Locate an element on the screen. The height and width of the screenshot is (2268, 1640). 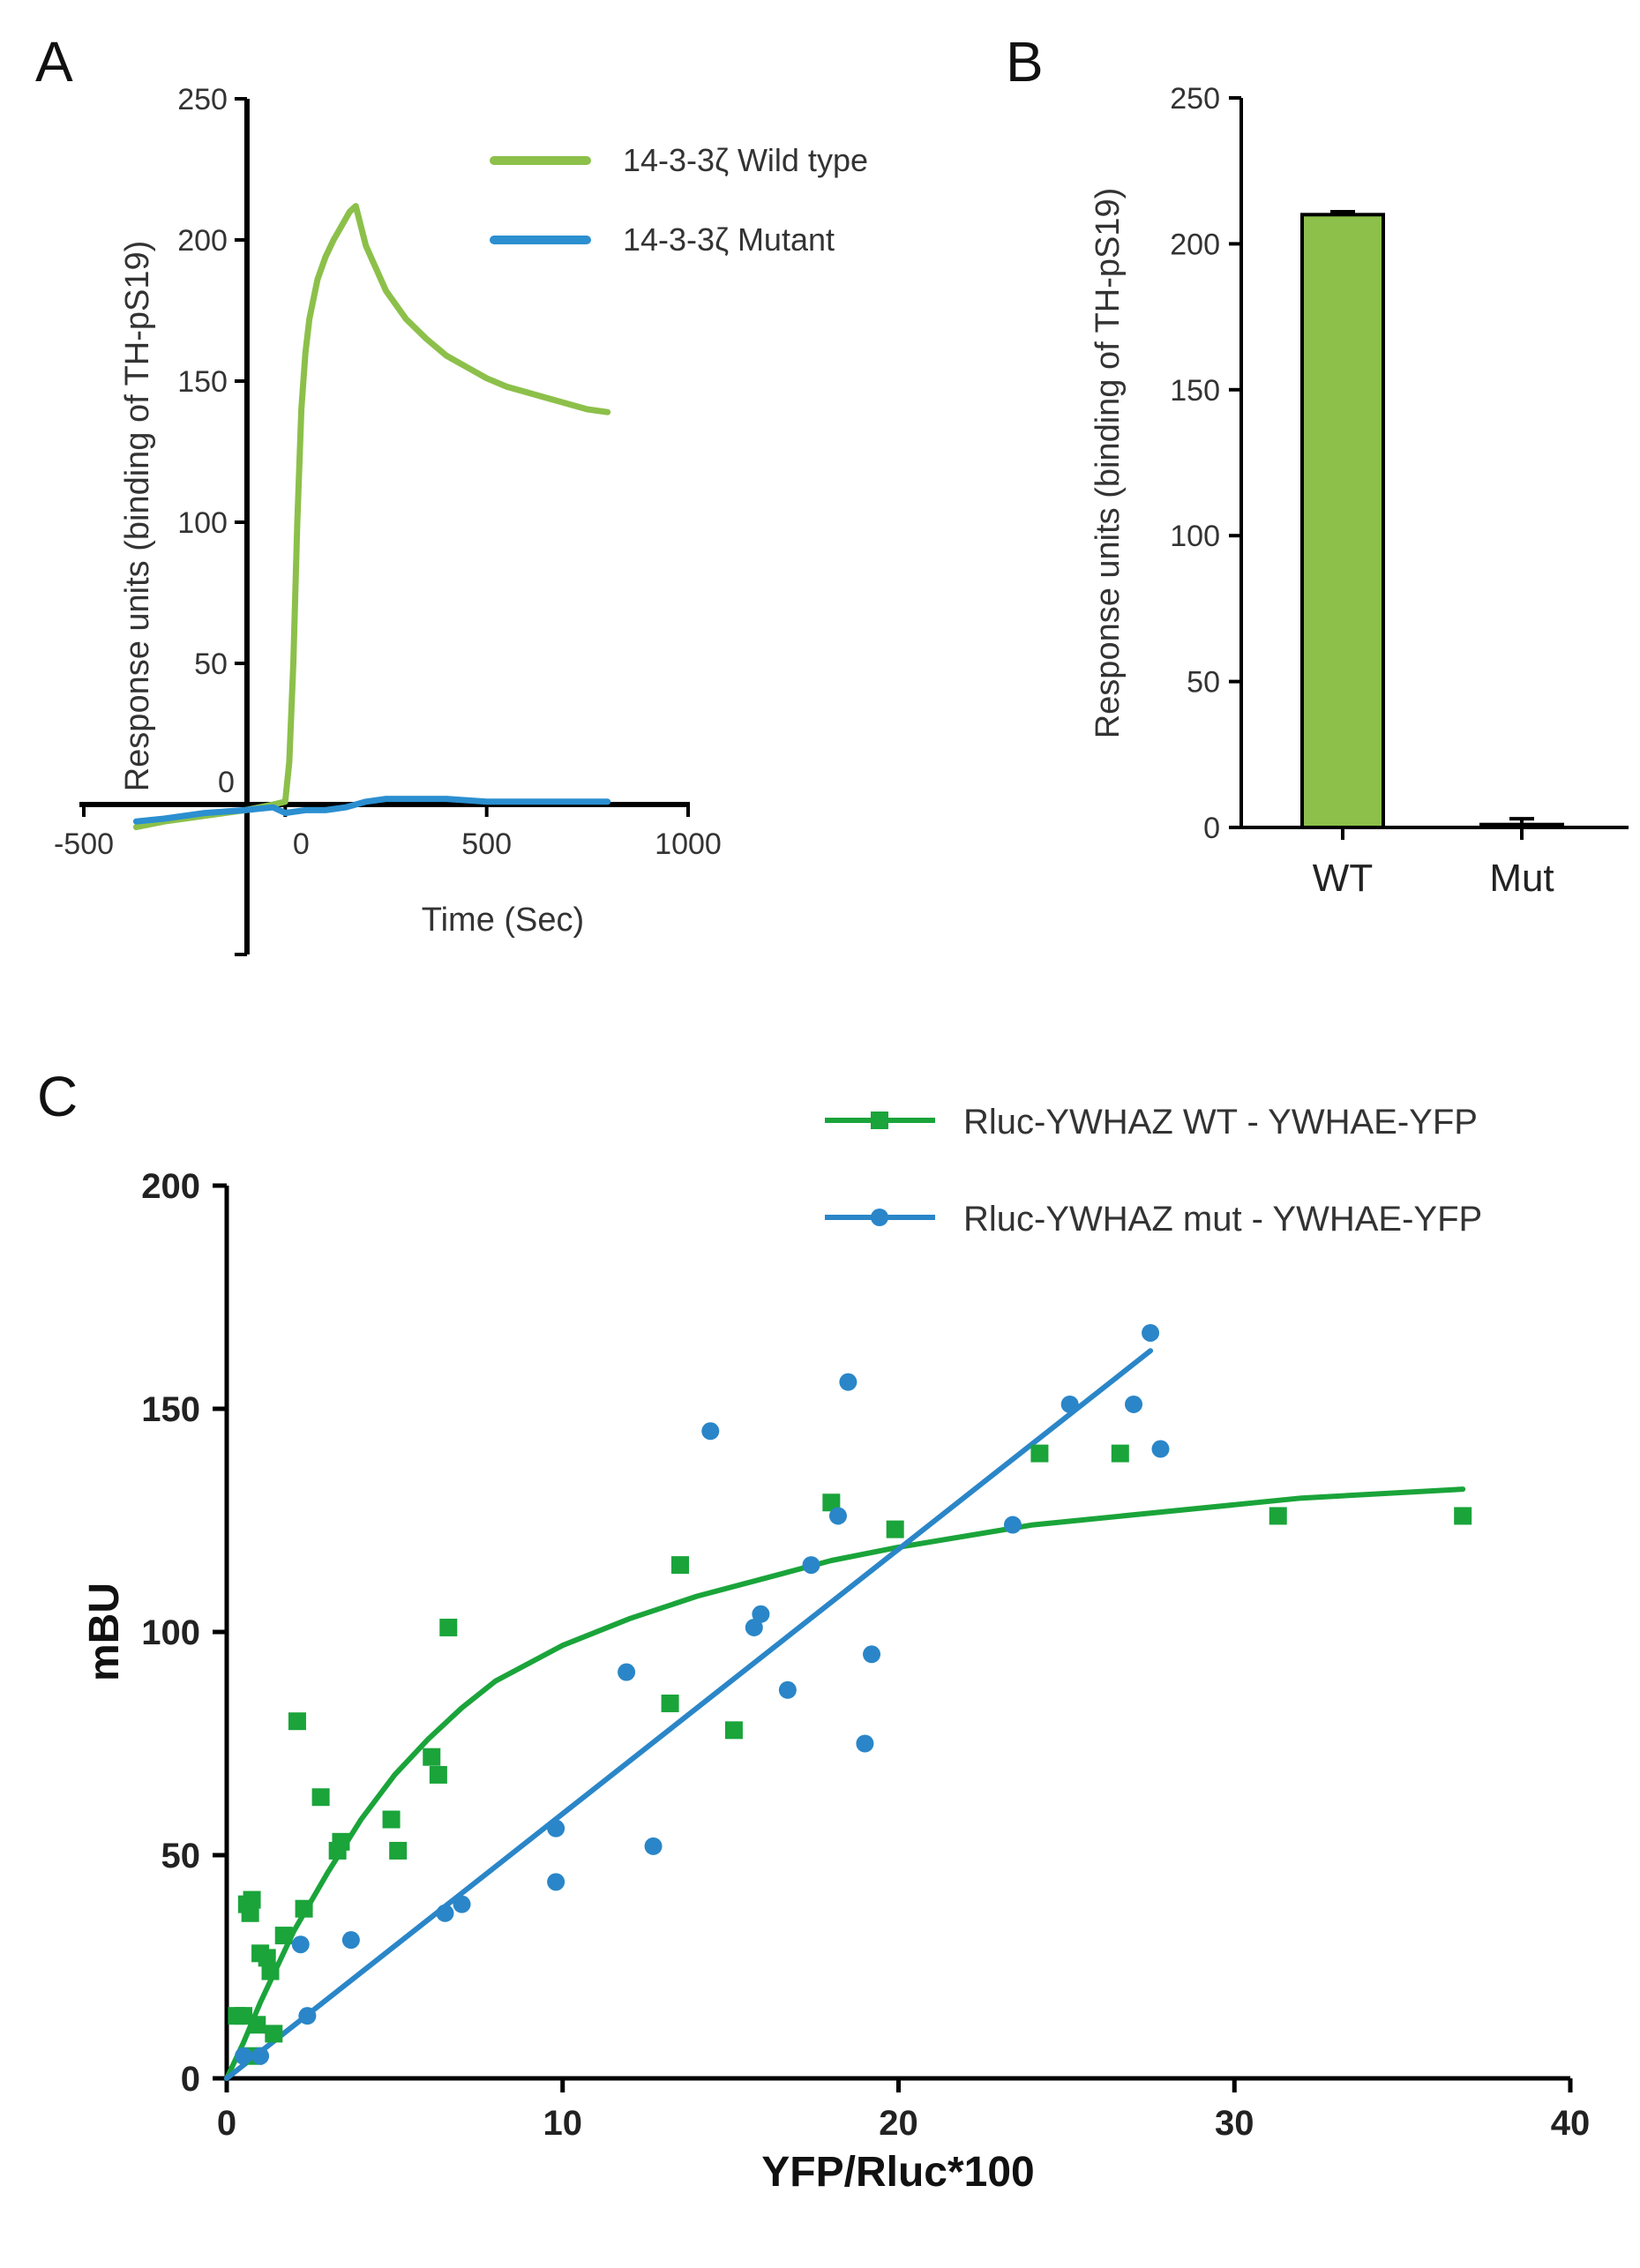
panel-a-letter: A is located at coordinates (54, 62).